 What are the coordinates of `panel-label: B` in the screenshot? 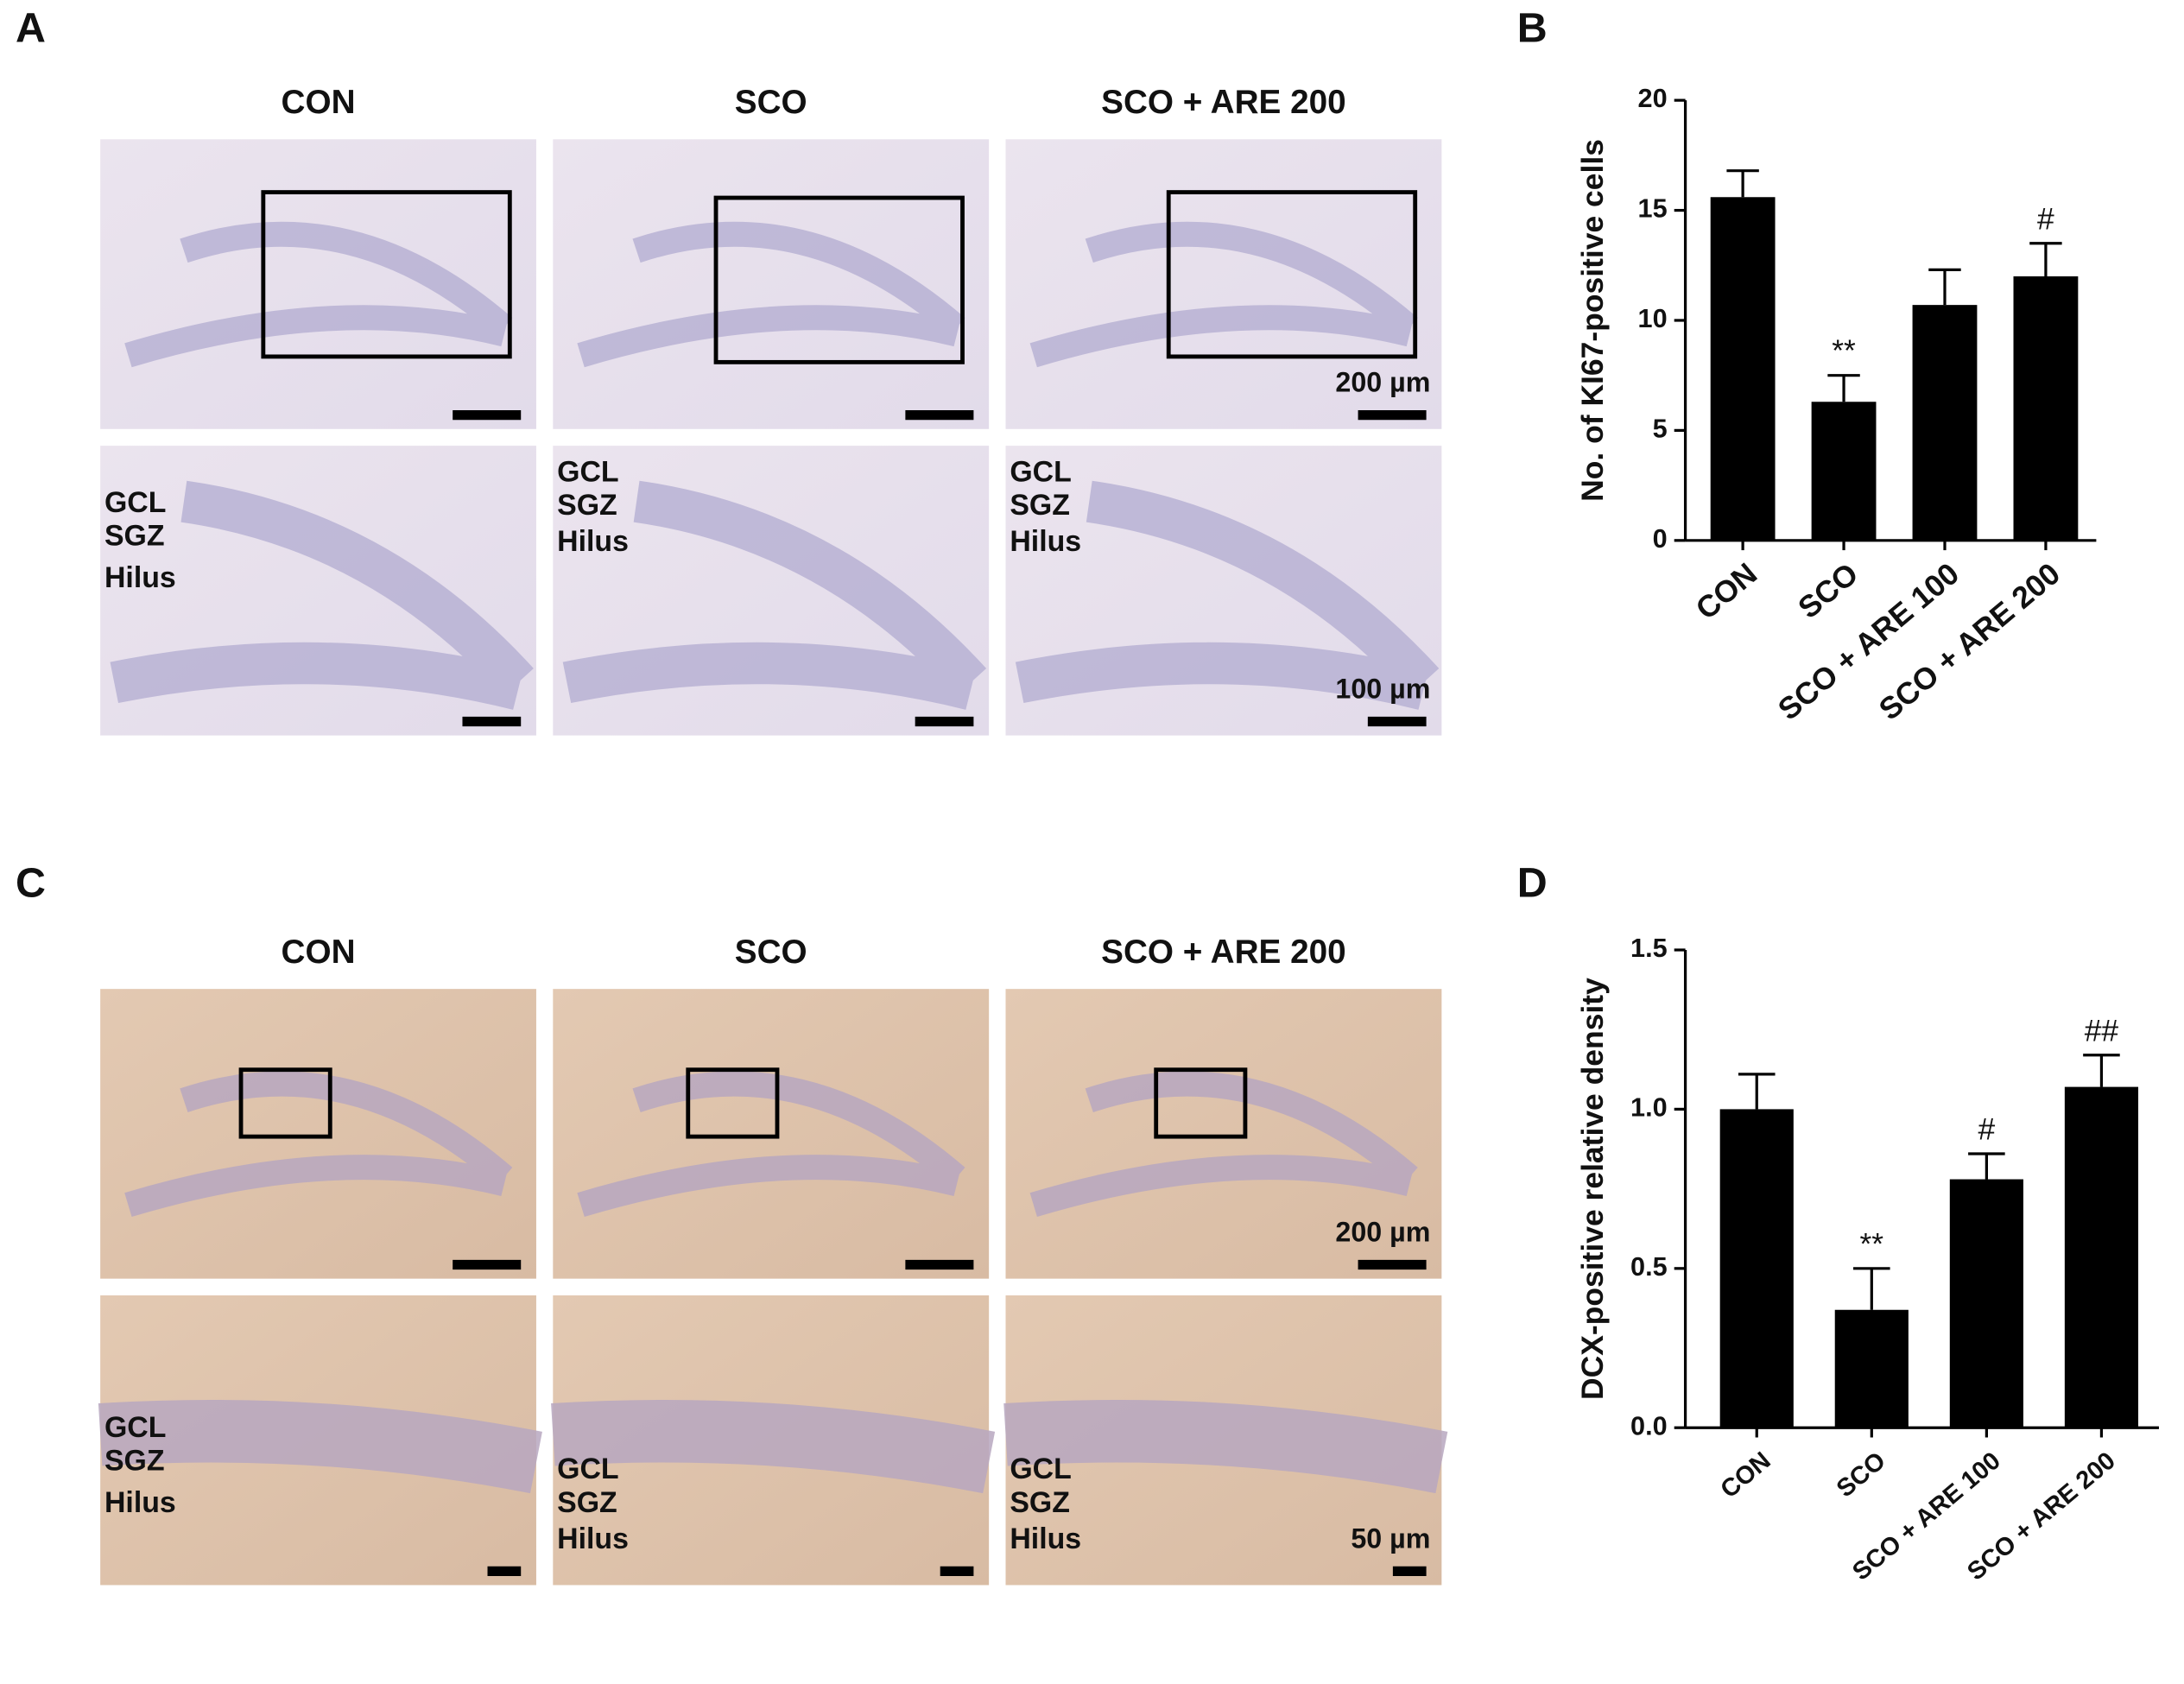 It's located at (1532, 27).